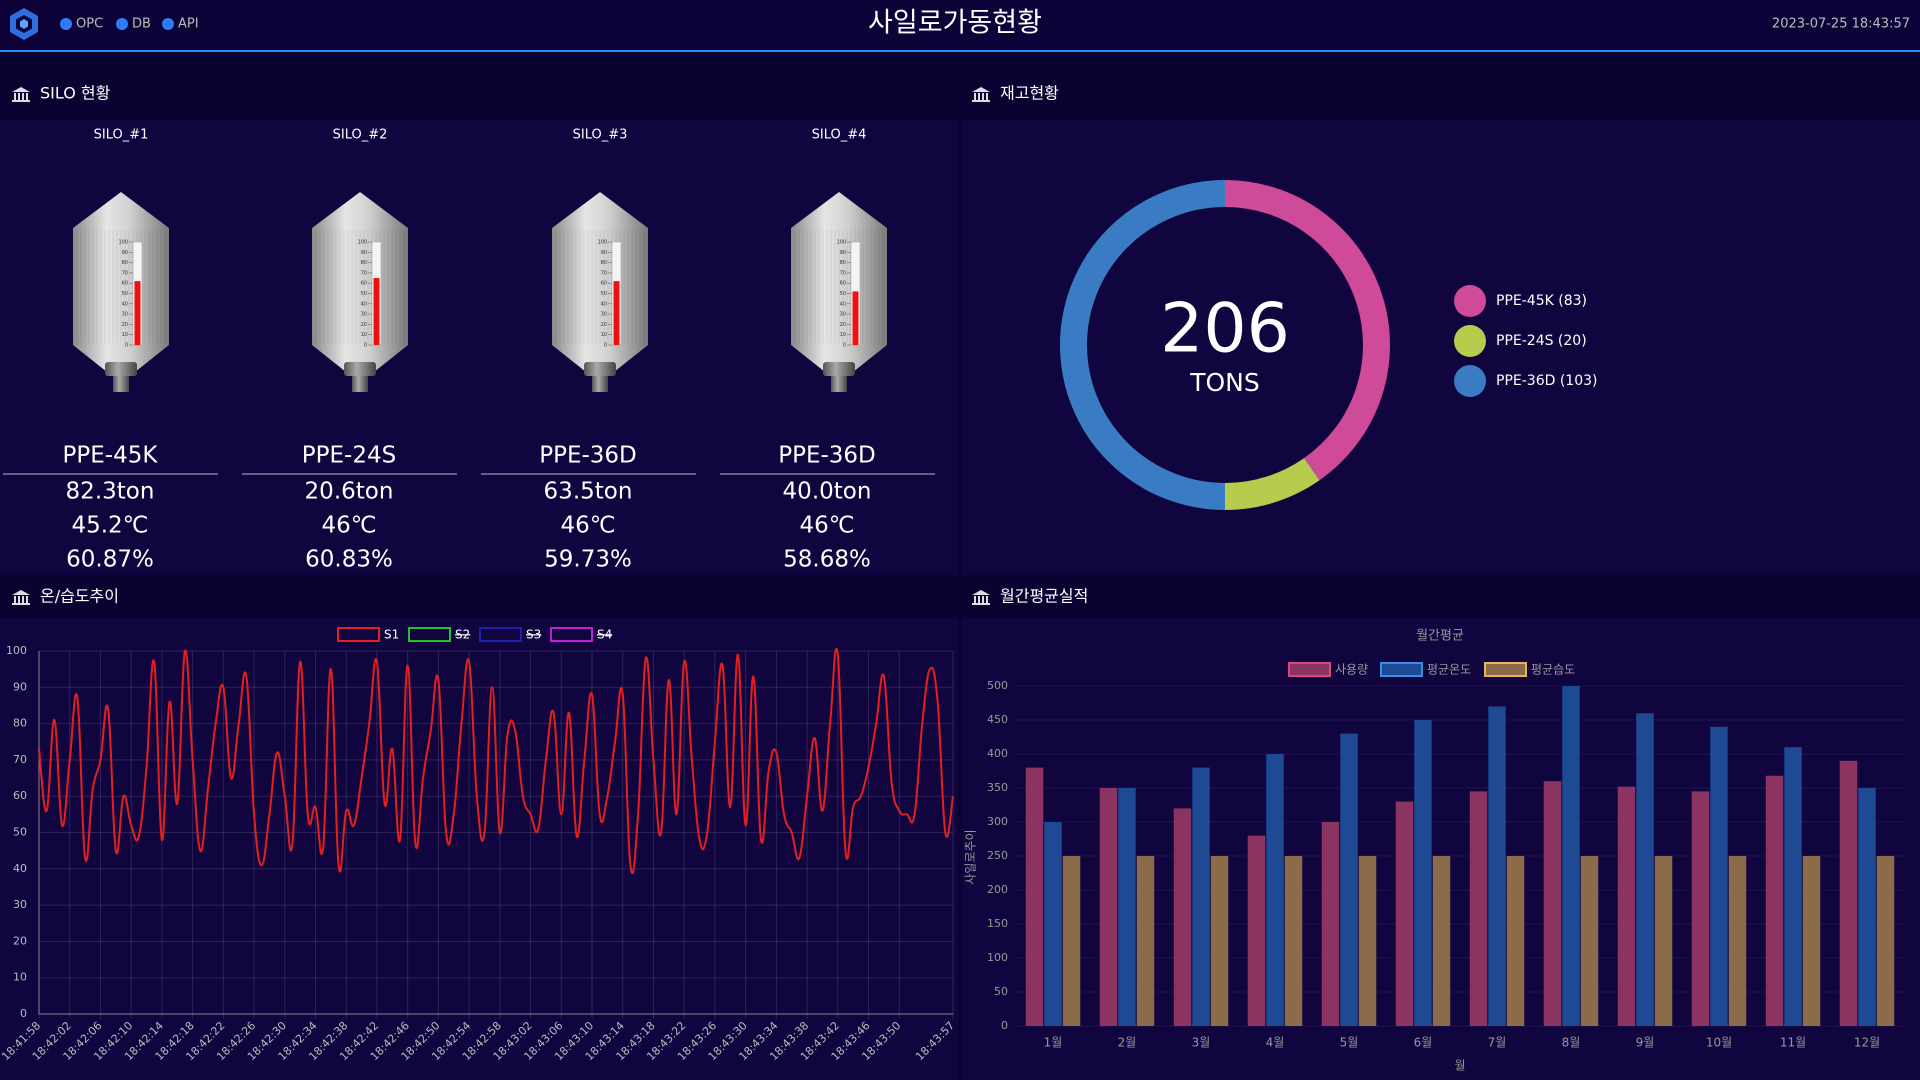  I want to click on silo-humidity: 60.87%, so click(110, 560).